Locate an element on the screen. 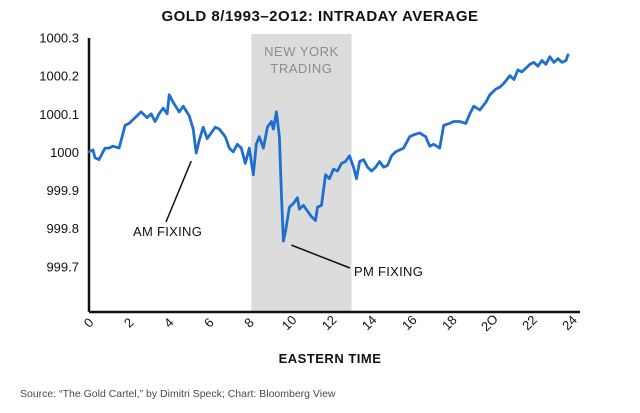 The height and width of the screenshot is (413, 640). x-tick-label: 24 is located at coordinates (569, 322).